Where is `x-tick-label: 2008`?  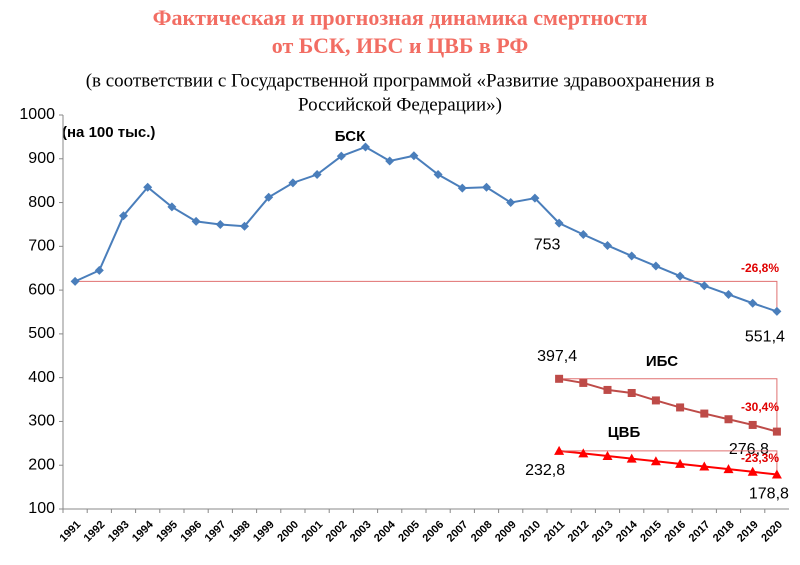 x-tick-label: 2008 is located at coordinates (482, 532).